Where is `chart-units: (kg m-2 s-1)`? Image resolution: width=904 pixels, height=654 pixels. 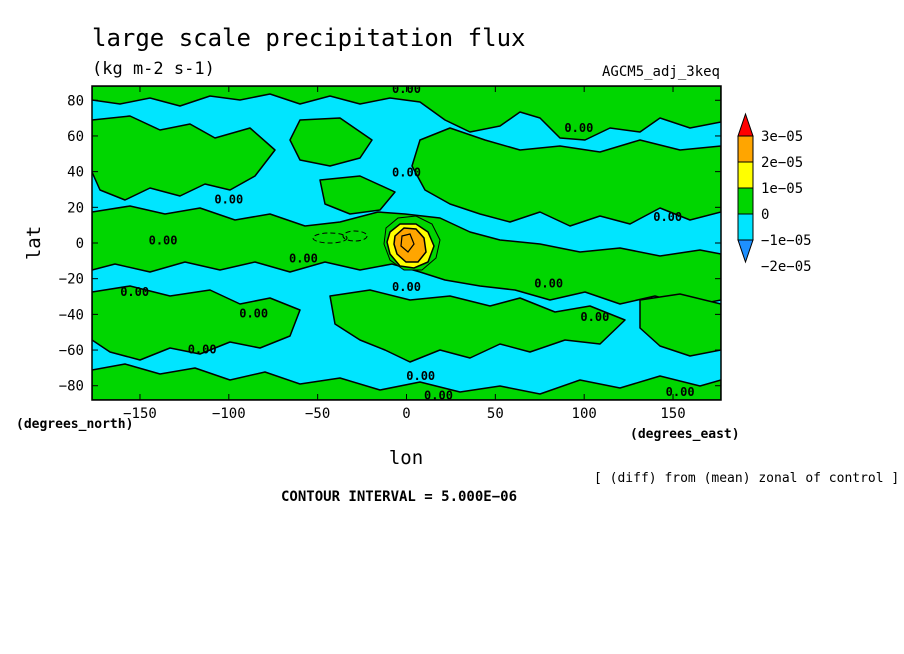 chart-units: (kg m-2 s-1) is located at coordinates (153, 69).